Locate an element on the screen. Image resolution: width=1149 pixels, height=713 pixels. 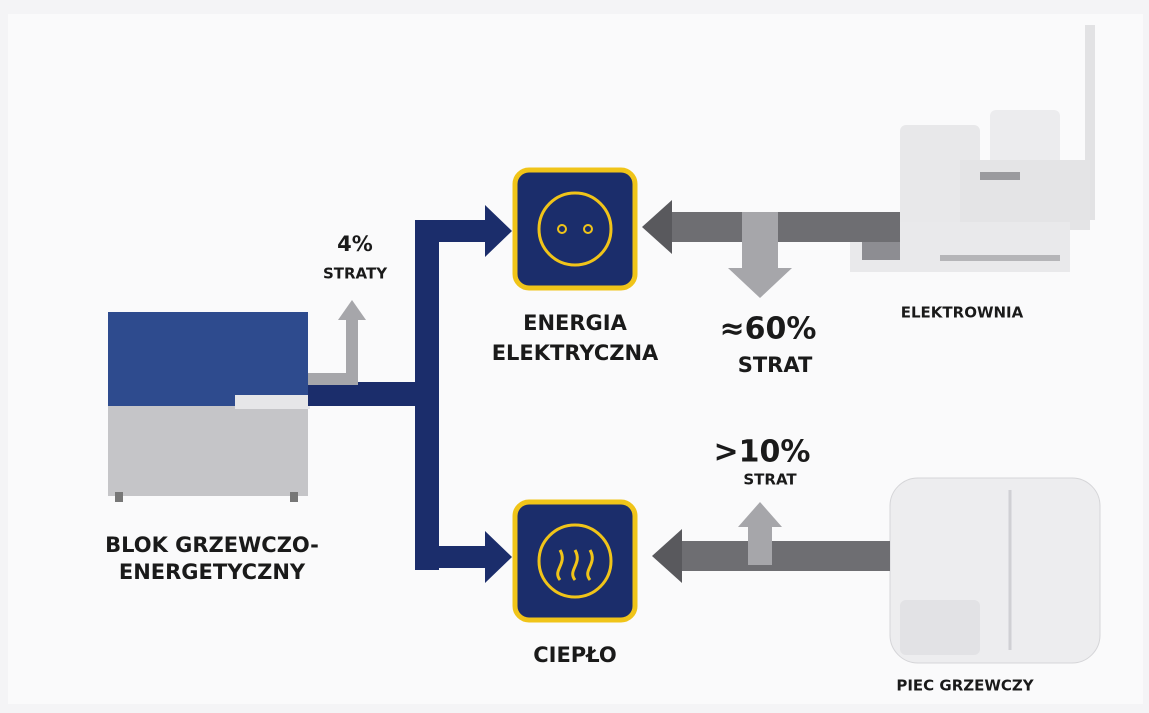
node-label: CIEPŁO is located at coordinates (575, 655).